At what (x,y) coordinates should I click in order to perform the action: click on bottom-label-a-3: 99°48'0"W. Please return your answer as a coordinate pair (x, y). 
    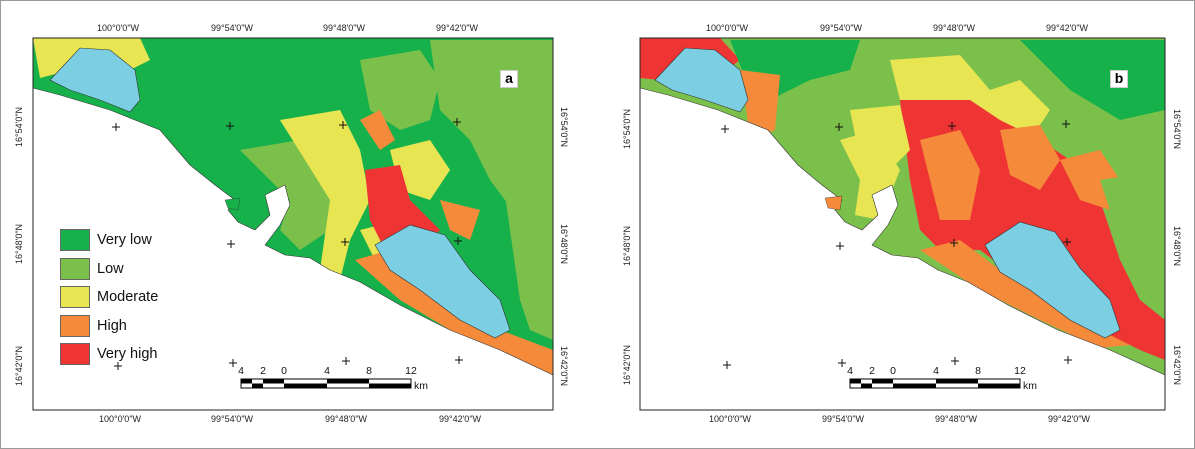
    Looking at the image, I should click on (346, 419).